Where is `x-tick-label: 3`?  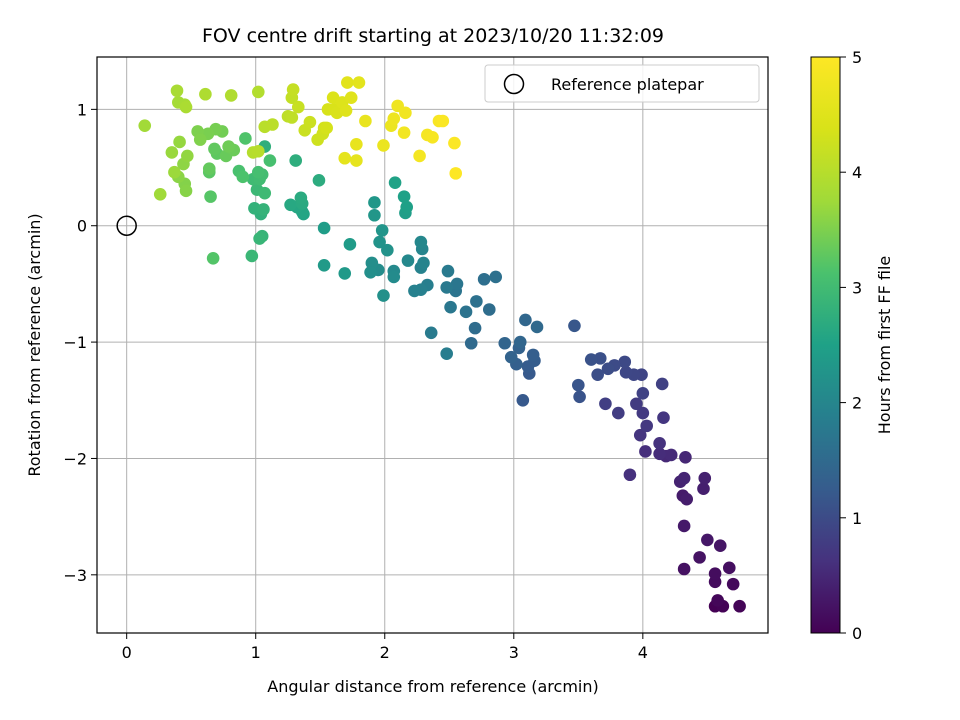 x-tick-label: 3 is located at coordinates (514, 652).